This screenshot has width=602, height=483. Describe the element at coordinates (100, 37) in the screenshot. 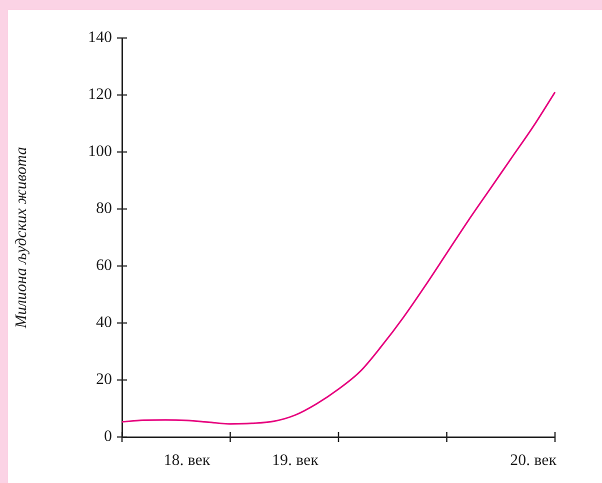

I see `y-tick-label: 140` at that location.